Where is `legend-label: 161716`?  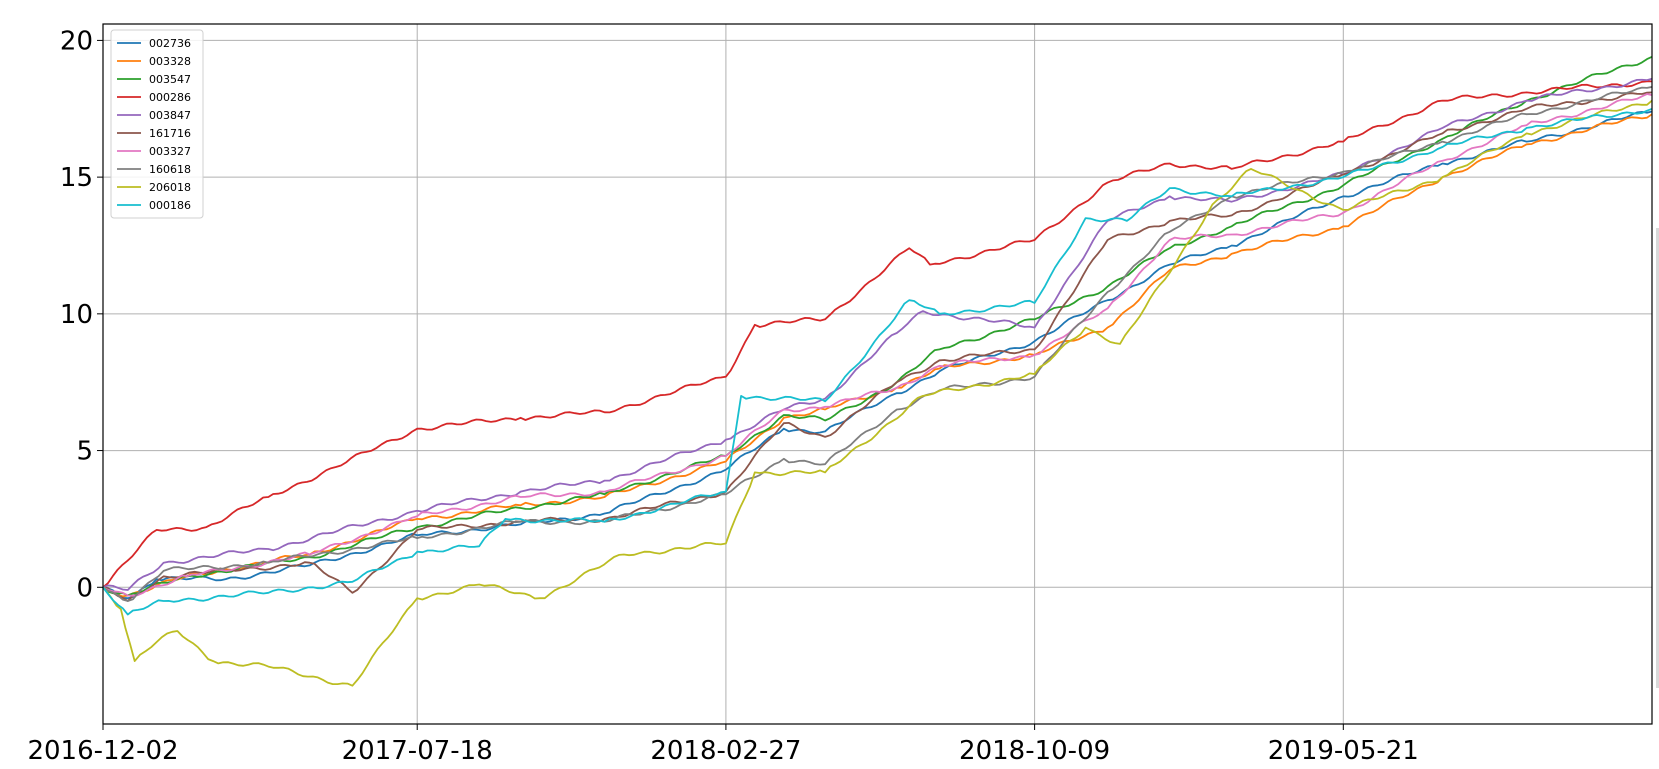 legend-label: 161716 is located at coordinates (170, 133).